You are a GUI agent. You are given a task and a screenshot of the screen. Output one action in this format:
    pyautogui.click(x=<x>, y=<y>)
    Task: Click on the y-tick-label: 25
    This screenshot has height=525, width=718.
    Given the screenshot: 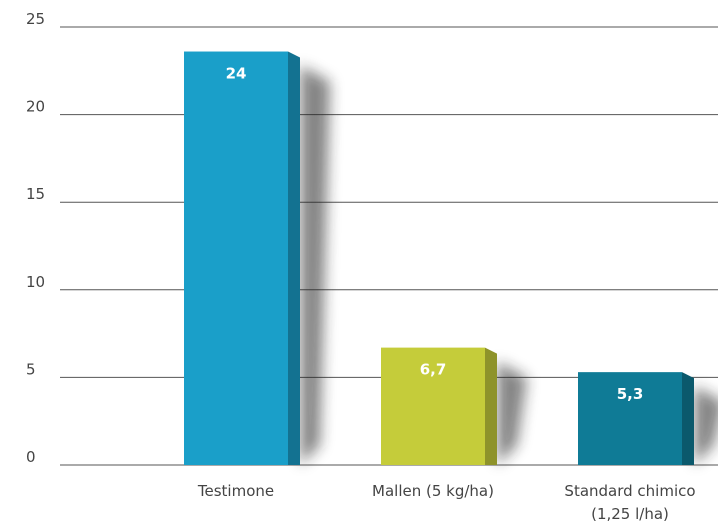 What is the action you would take?
    pyautogui.click(x=35, y=19)
    